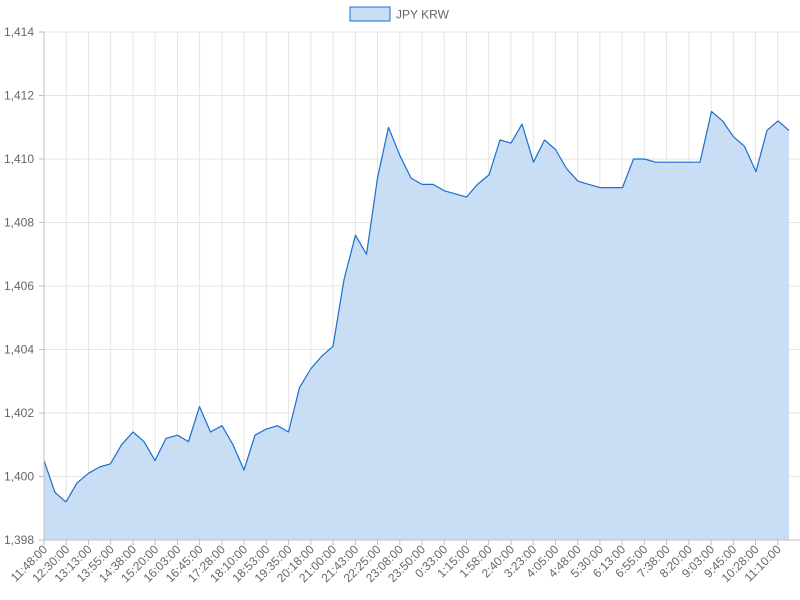 This screenshot has height=600, width=800. I want to click on legend-label: JPY KRW, so click(423, 15).